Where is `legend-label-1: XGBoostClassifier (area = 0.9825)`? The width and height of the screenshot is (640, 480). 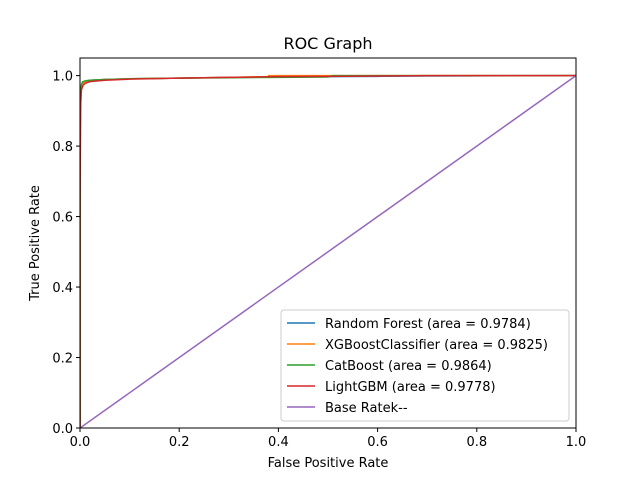 legend-label-1: XGBoostClassifier (area = 0.9825) is located at coordinates (436, 345).